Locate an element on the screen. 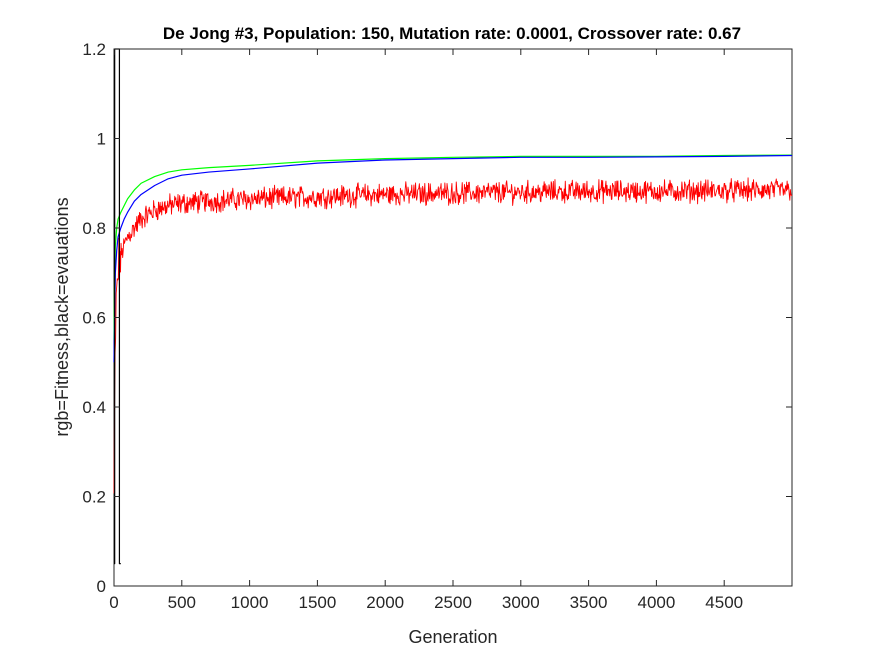 This screenshot has width=875, height=656. x-axis-label: Generation is located at coordinates (452, 637).